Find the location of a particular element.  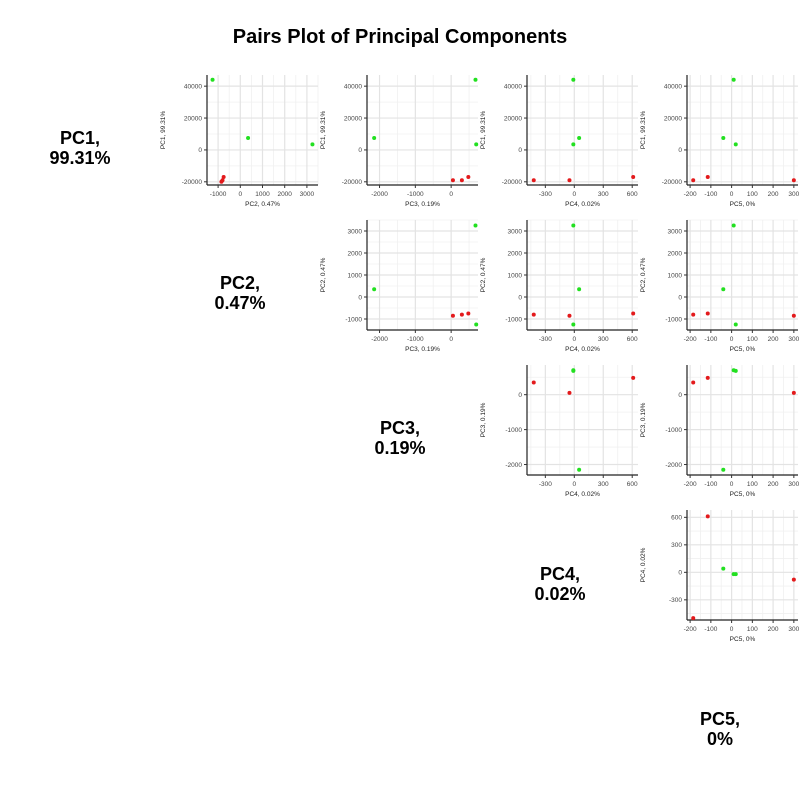

x-tick-label: 2000 is located at coordinates (284, 194).